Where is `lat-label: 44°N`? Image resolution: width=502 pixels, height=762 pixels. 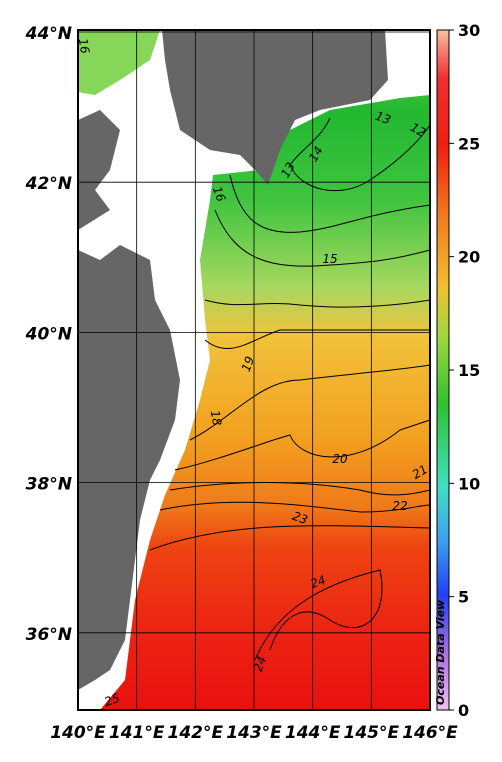
lat-label: 44°N is located at coordinates (48, 34).